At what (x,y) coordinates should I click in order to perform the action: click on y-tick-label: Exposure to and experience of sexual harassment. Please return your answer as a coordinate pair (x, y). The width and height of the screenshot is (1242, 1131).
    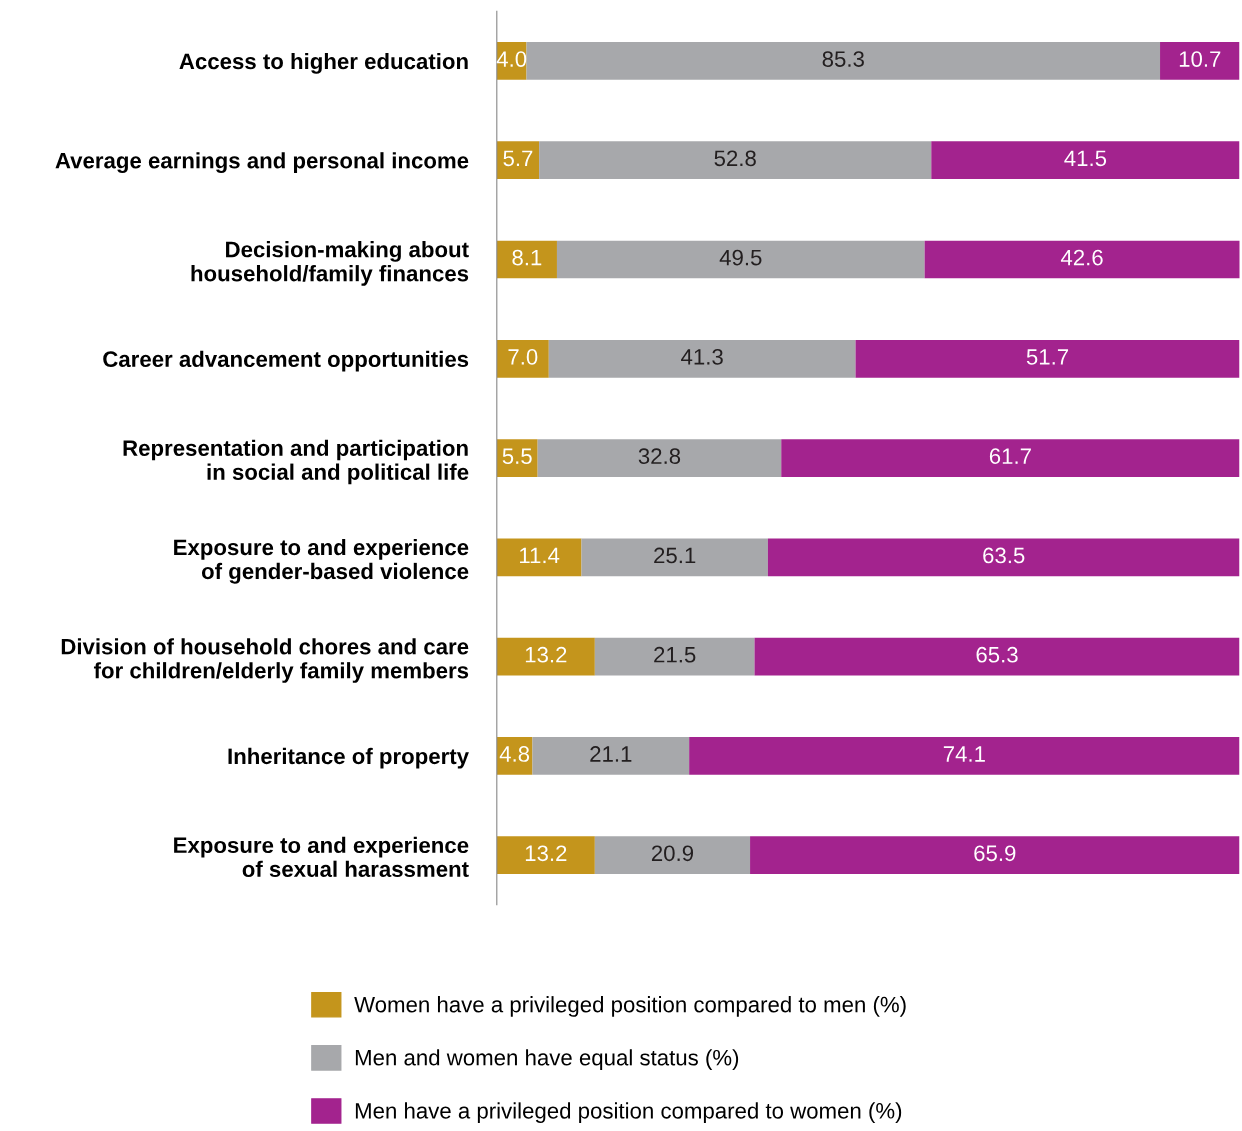
    Looking at the image, I should click on (321, 857).